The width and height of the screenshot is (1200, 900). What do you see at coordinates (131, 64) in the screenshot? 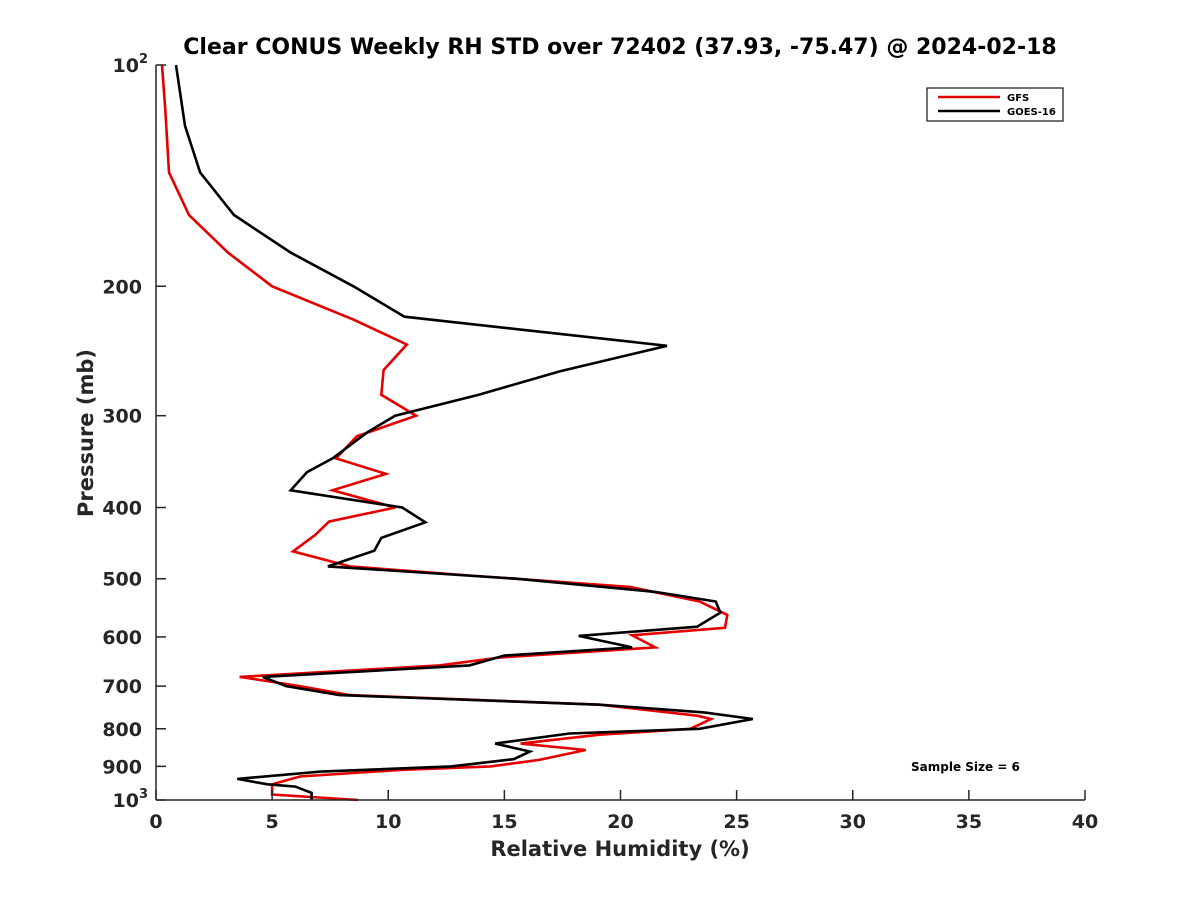
I see `y-tick-label: 10²` at bounding box center [131, 64].